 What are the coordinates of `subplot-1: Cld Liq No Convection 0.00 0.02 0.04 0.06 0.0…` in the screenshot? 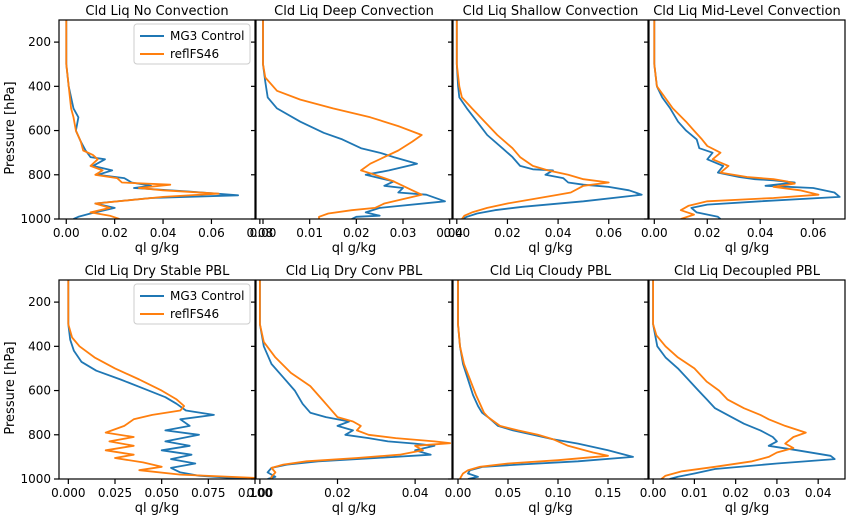 It's located at (146, 130).